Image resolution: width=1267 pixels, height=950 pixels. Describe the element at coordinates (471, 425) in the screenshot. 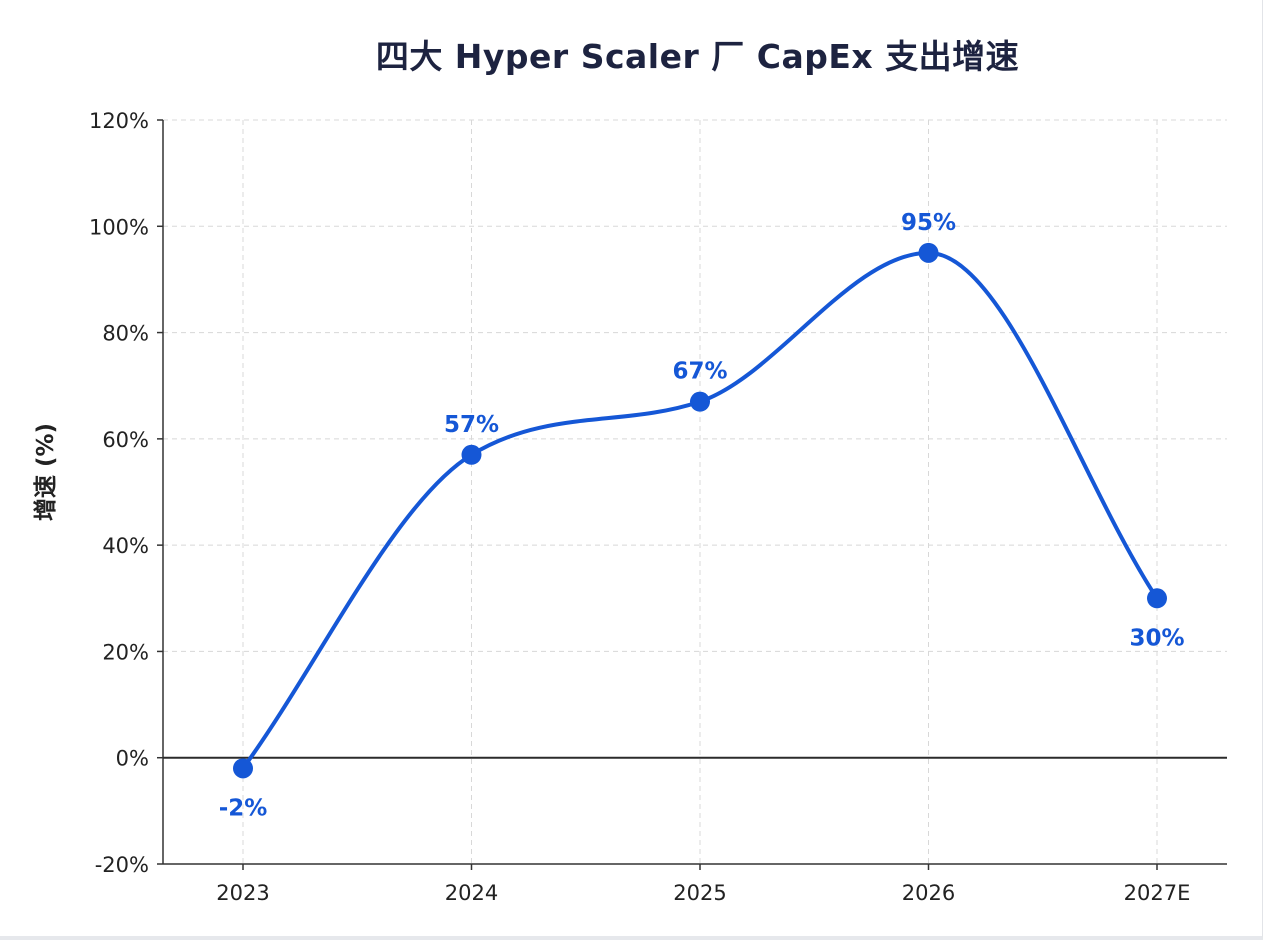

I see `data-label: 57%` at that location.